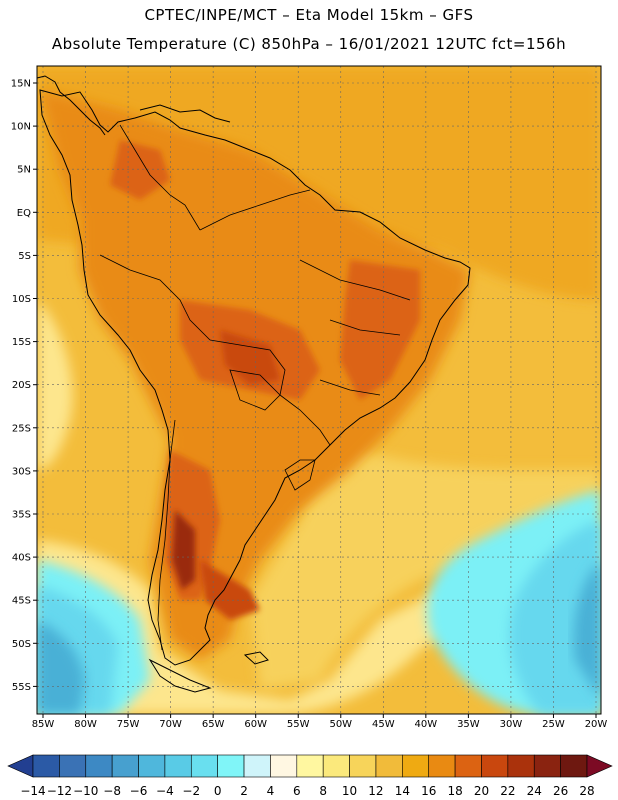 The image size is (618, 800). I want to click on hotspot-brazil, so click(380, 330).